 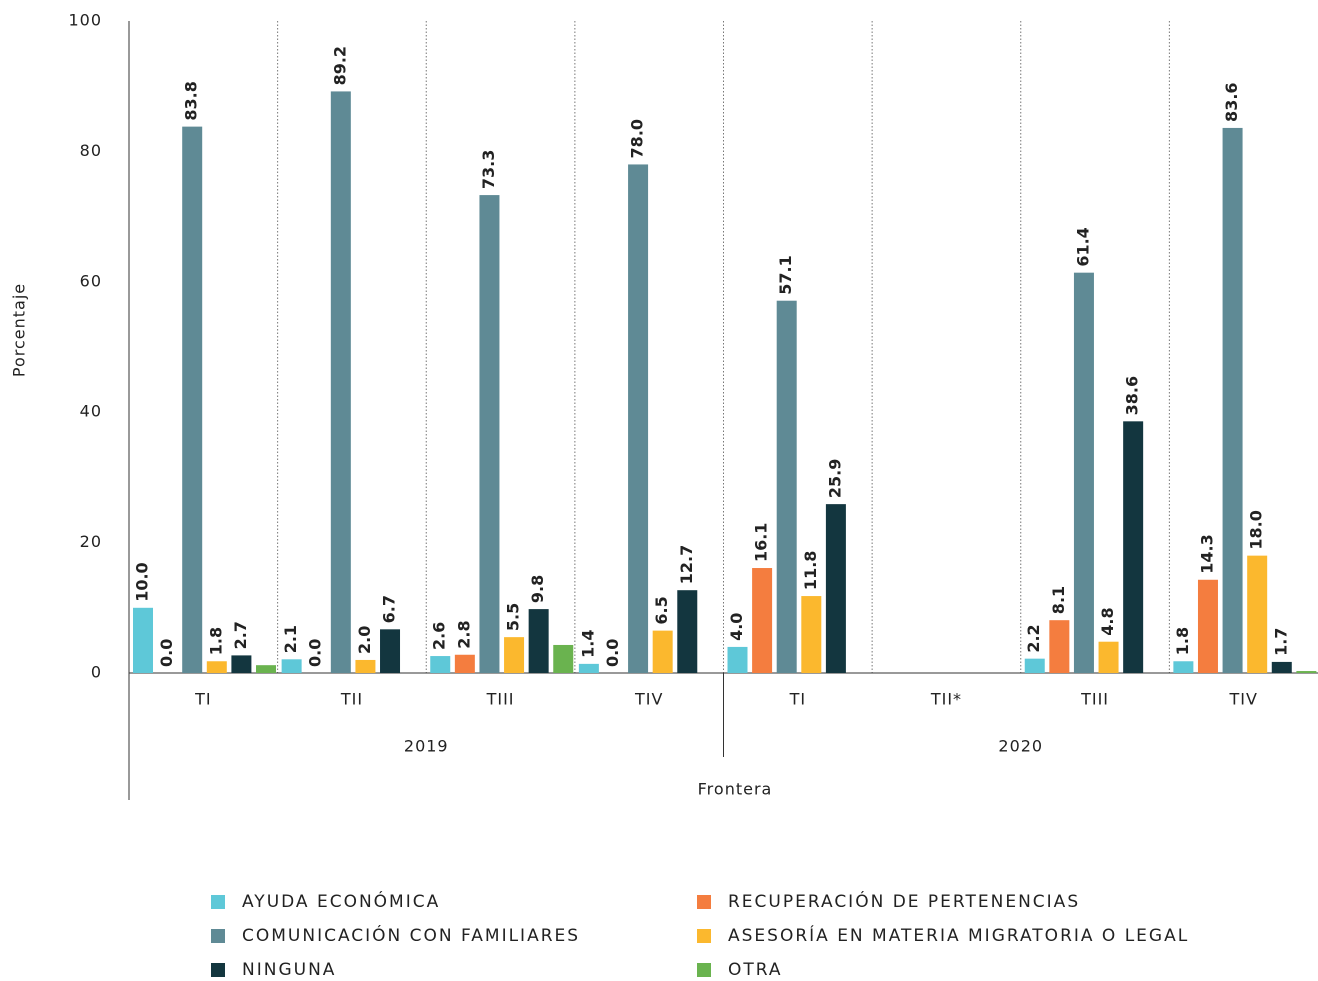 What do you see at coordinates (364, 640) in the screenshot?
I see `value-label: 2.0` at bounding box center [364, 640].